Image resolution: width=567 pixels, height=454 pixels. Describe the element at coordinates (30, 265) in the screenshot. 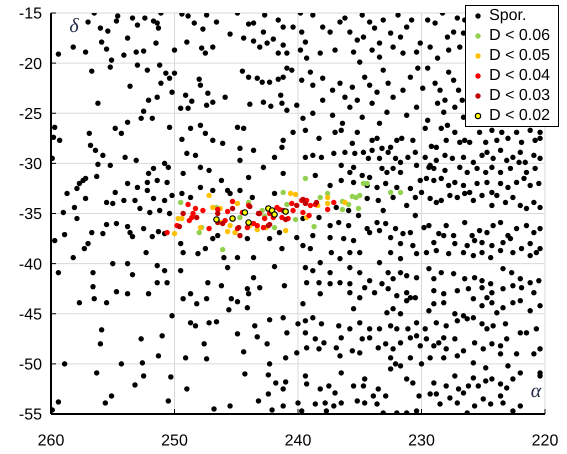

I see `y-tick-label: -40` at that location.